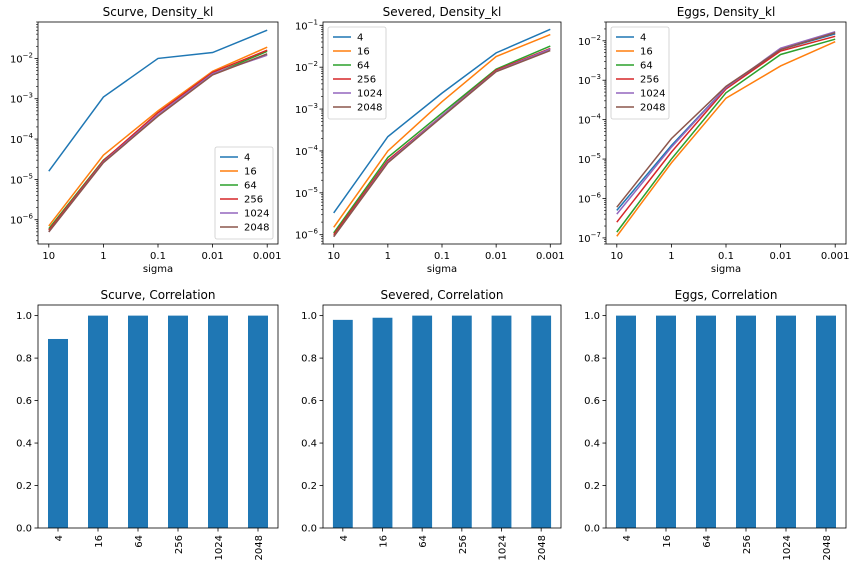 This screenshot has height=568, width=855. Describe the element at coordinates (726, 120) in the screenshot. I see `series-line-2048` at that location.